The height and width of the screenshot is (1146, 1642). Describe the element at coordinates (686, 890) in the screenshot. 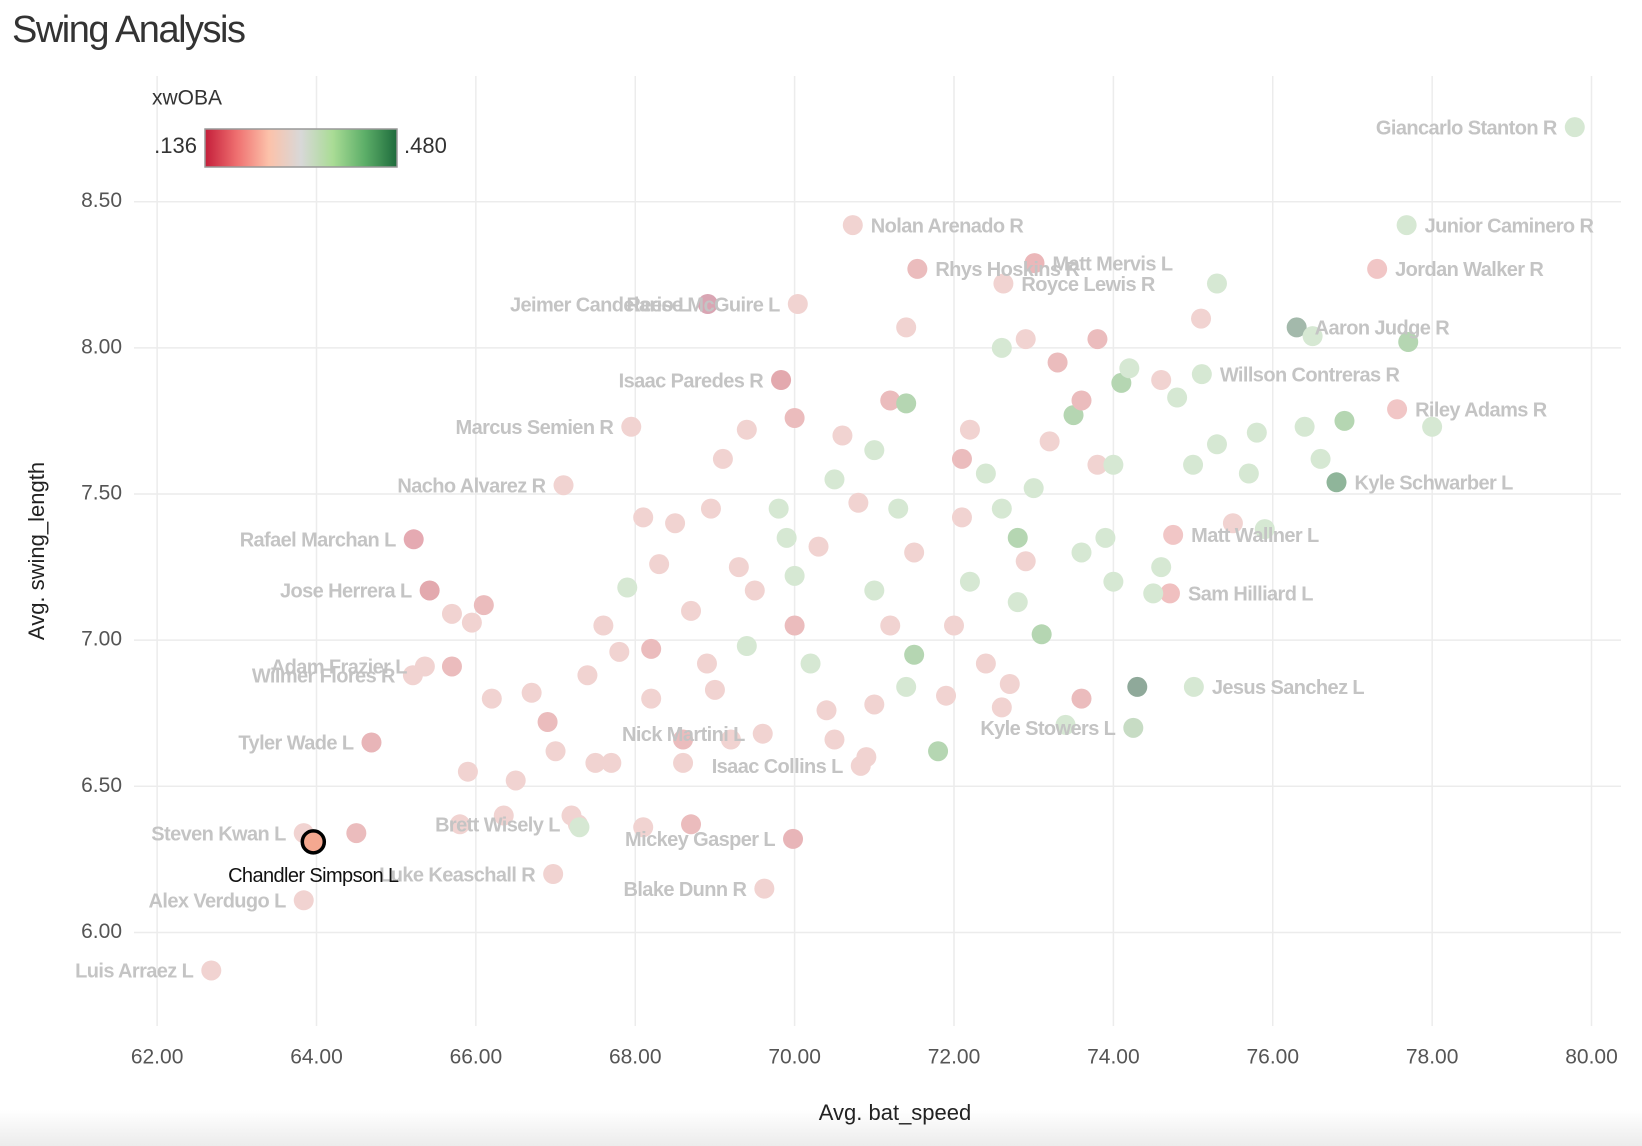

I see `point-label: Blake Dunn R` at that location.